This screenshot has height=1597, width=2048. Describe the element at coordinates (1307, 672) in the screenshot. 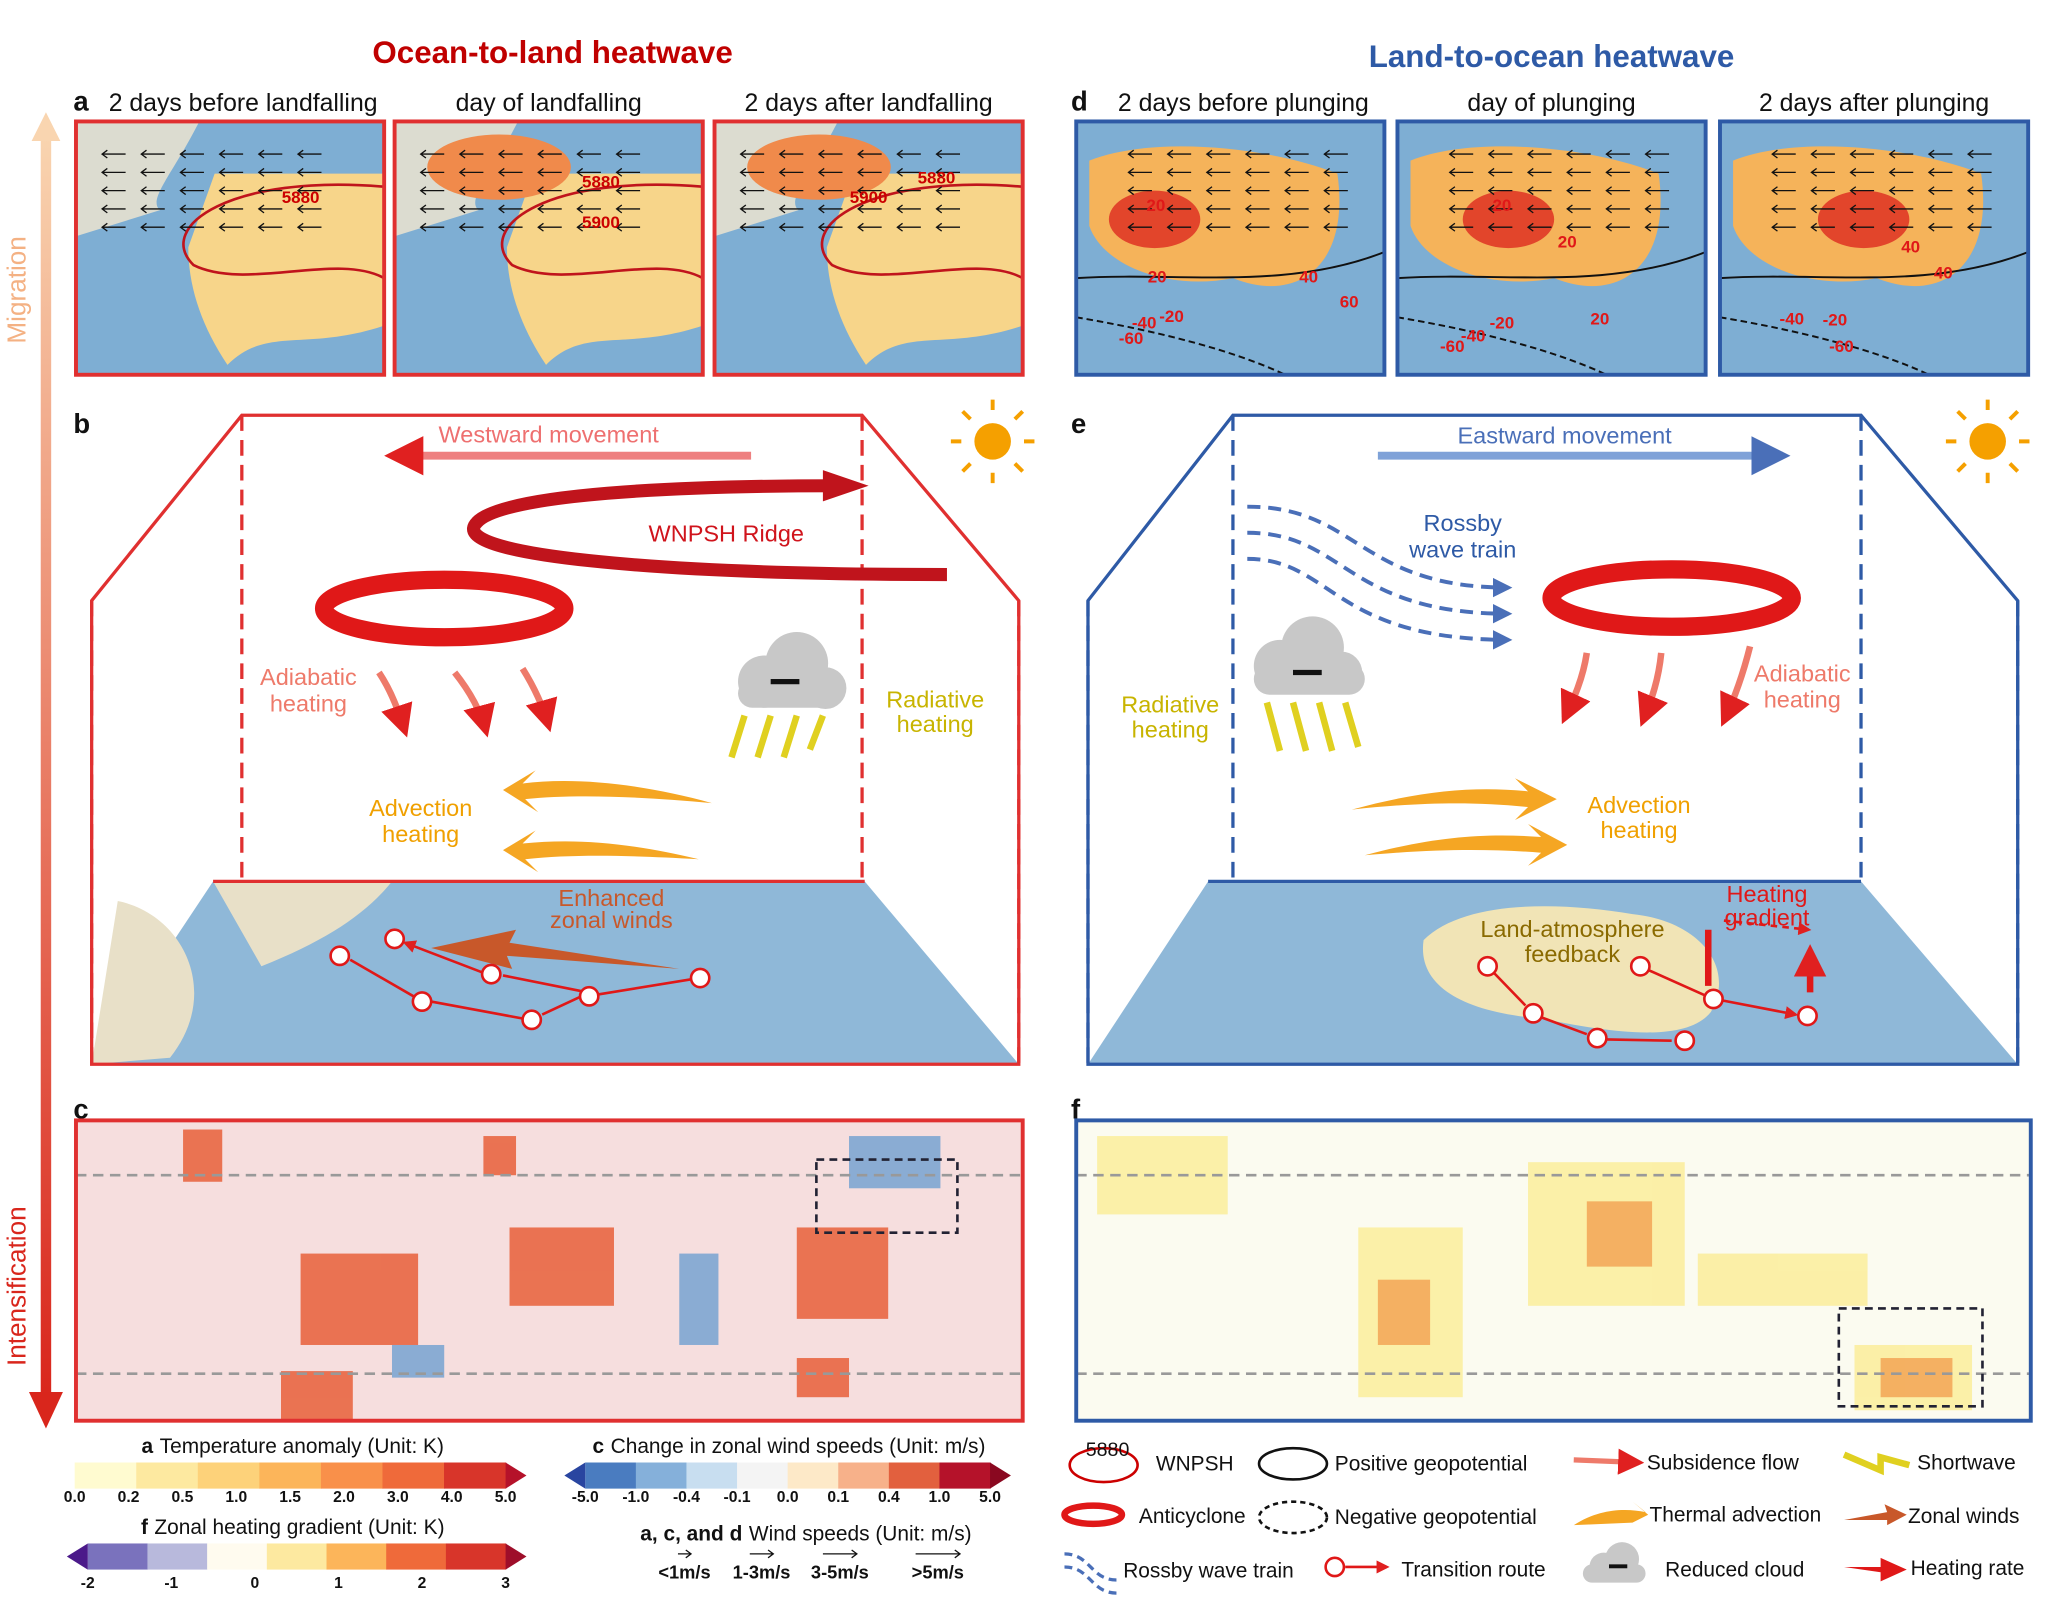

I see `cloud-minus` at that location.